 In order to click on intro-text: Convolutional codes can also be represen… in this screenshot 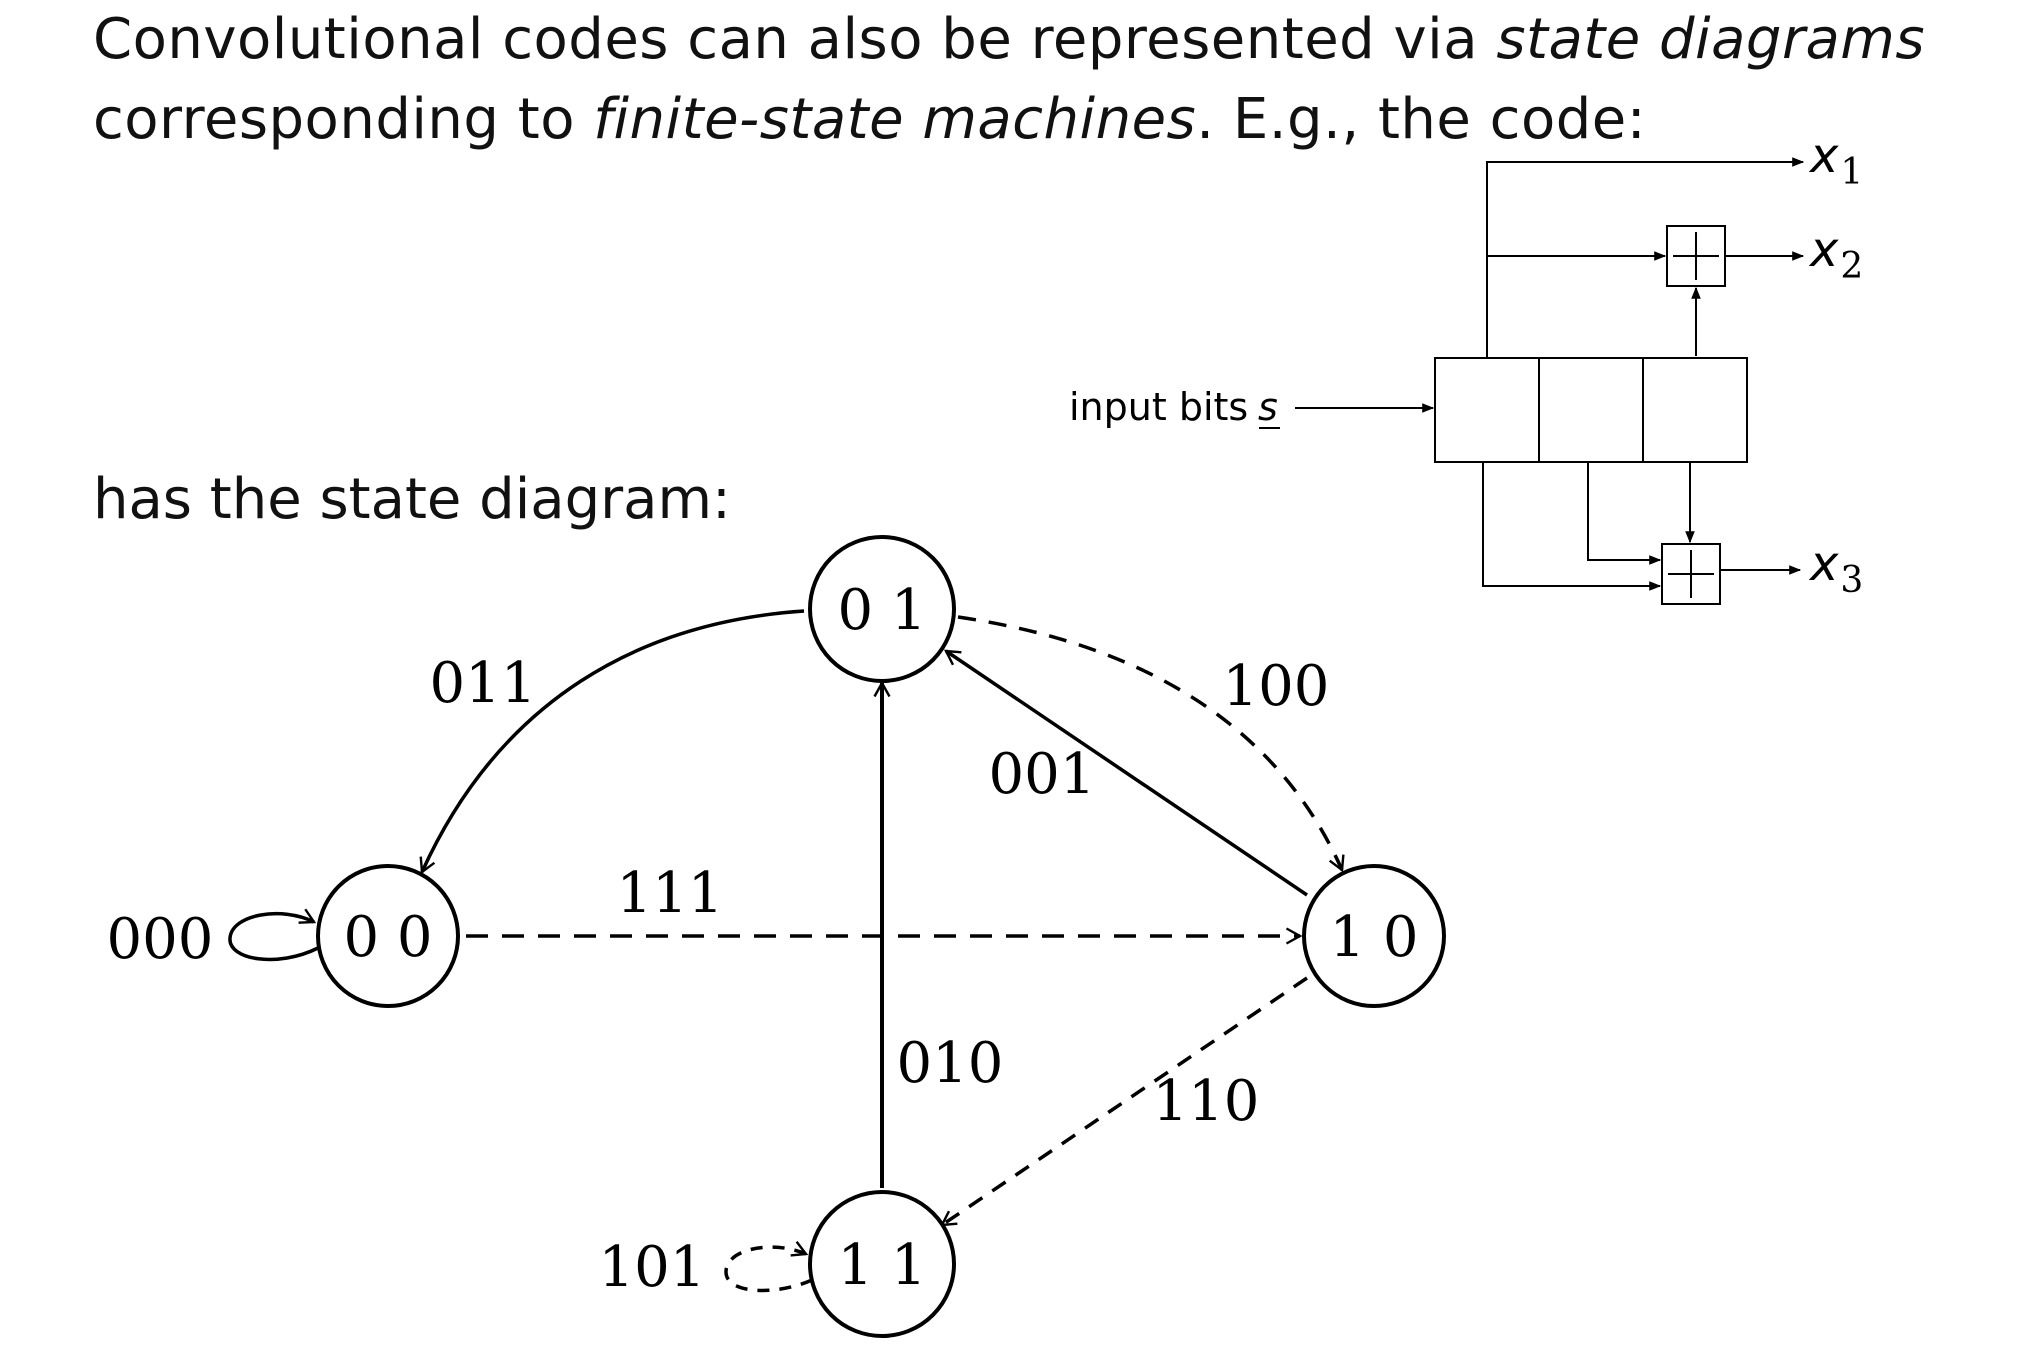, I will do `click(1009, 80)`.